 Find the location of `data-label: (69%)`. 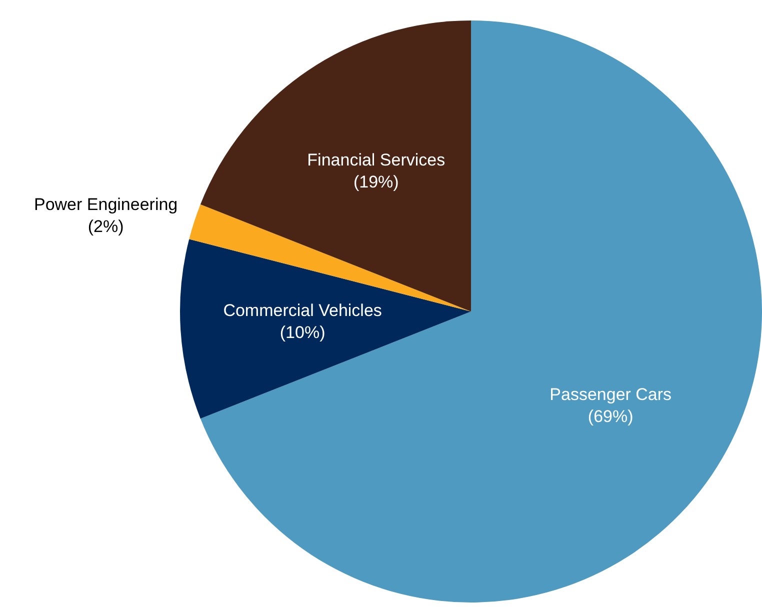

data-label: (69%) is located at coordinates (611, 416).